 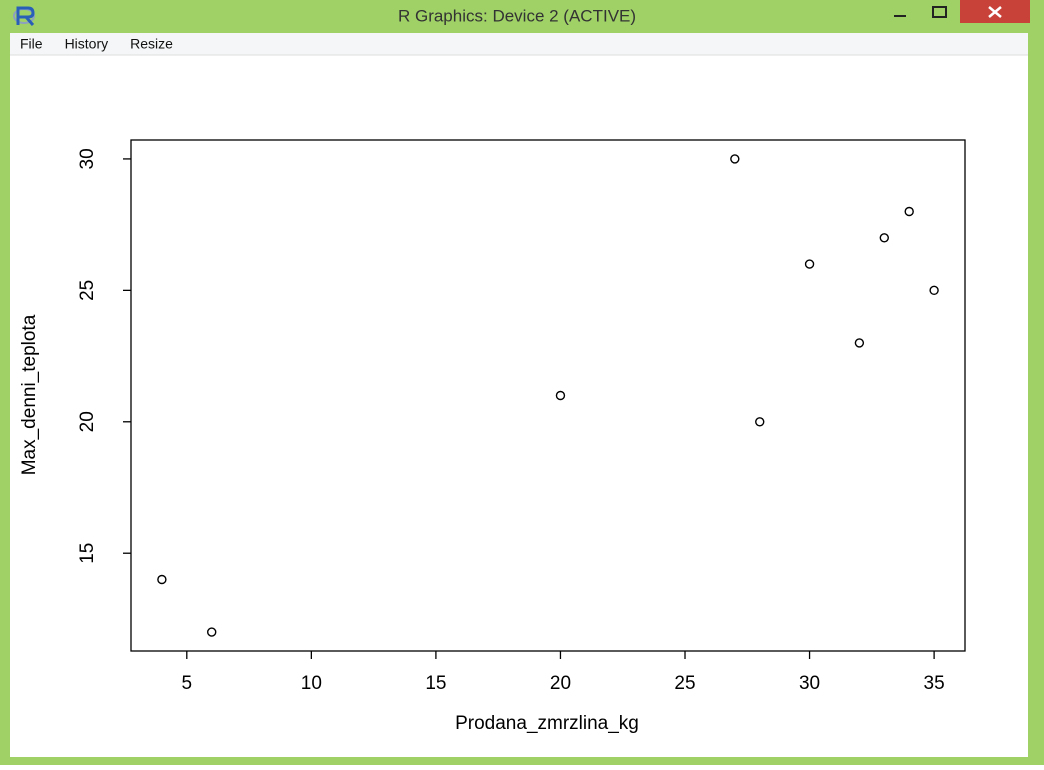 What do you see at coordinates (435, 683) in the screenshot?
I see `x-tick-label: 15` at bounding box center [435, 683].